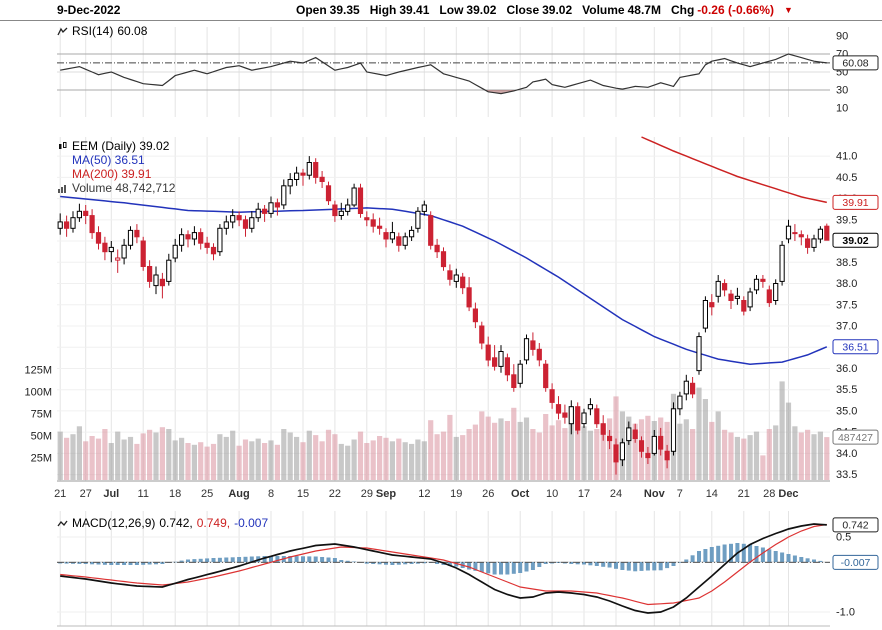 Image resolution: width=882 pixels, height=630 pixels. I want to click on rsi-tick-label: 30, so click(842, 91).